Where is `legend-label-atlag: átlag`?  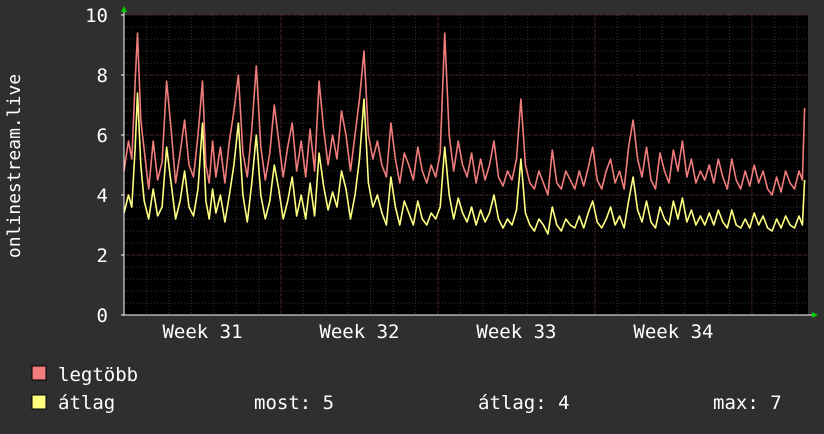 legend-label-atlag: átlag is located at coordinates (86, 403).